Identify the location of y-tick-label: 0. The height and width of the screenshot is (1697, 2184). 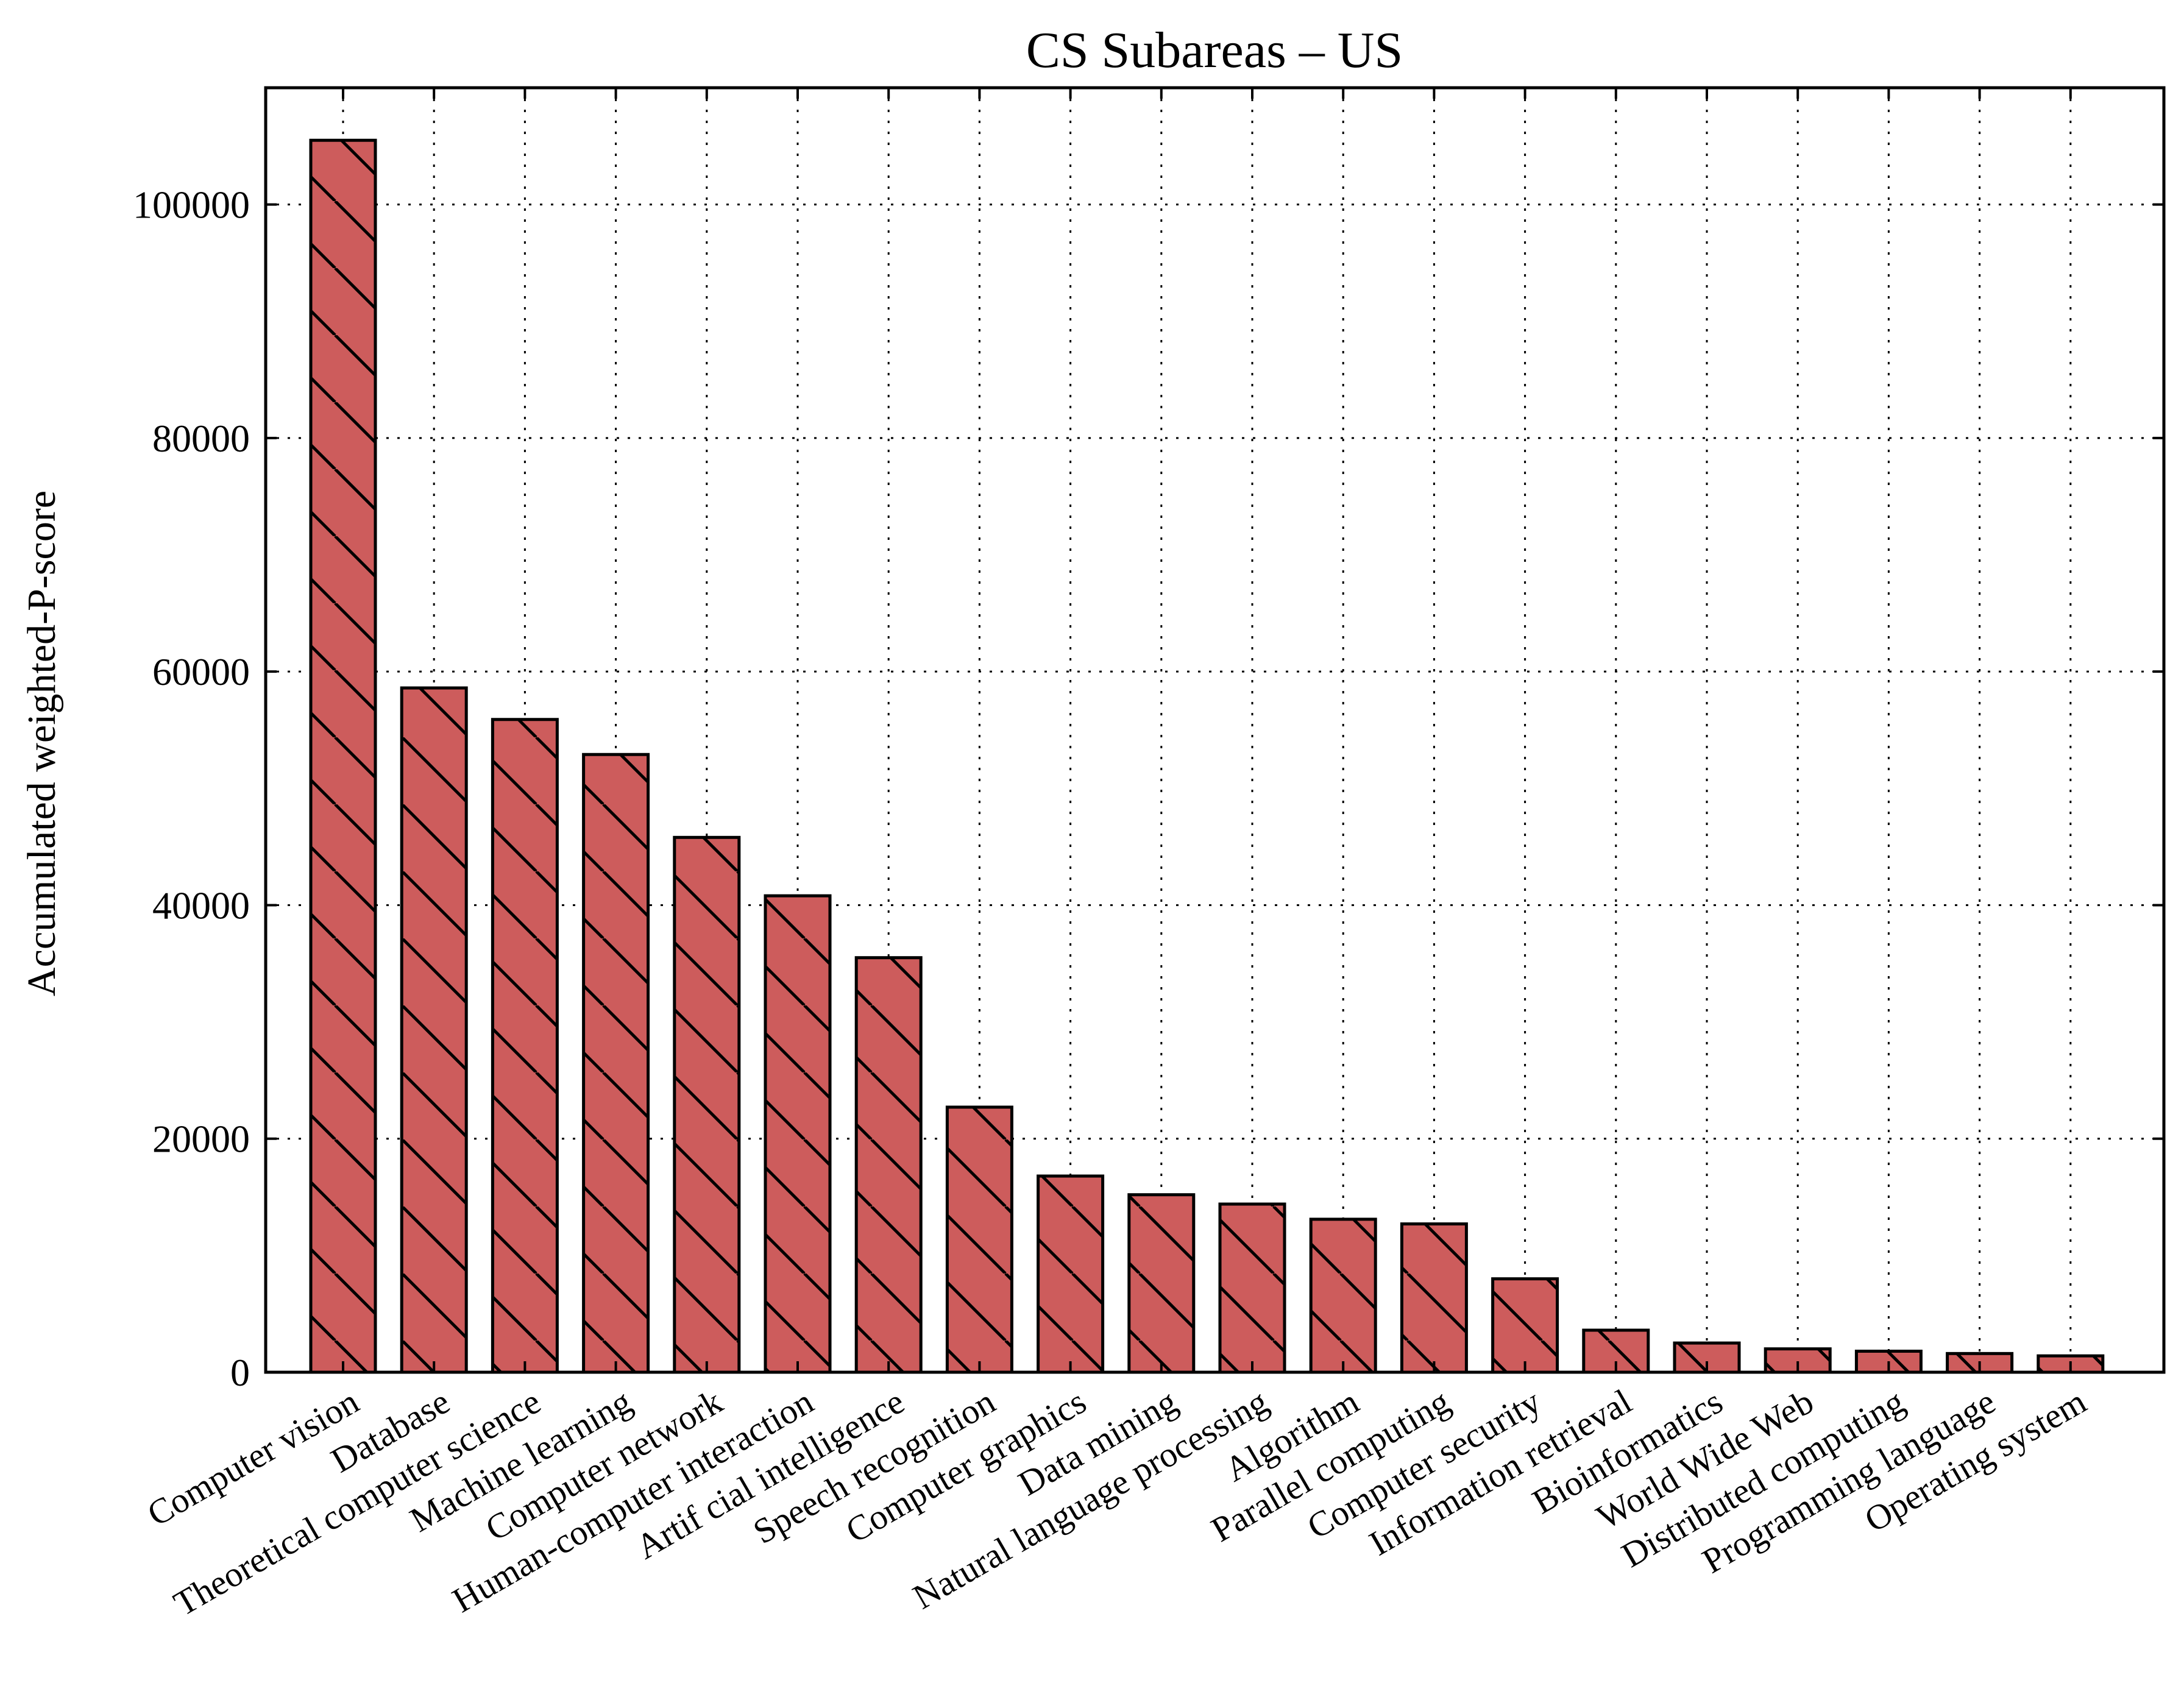
(240, 1372).